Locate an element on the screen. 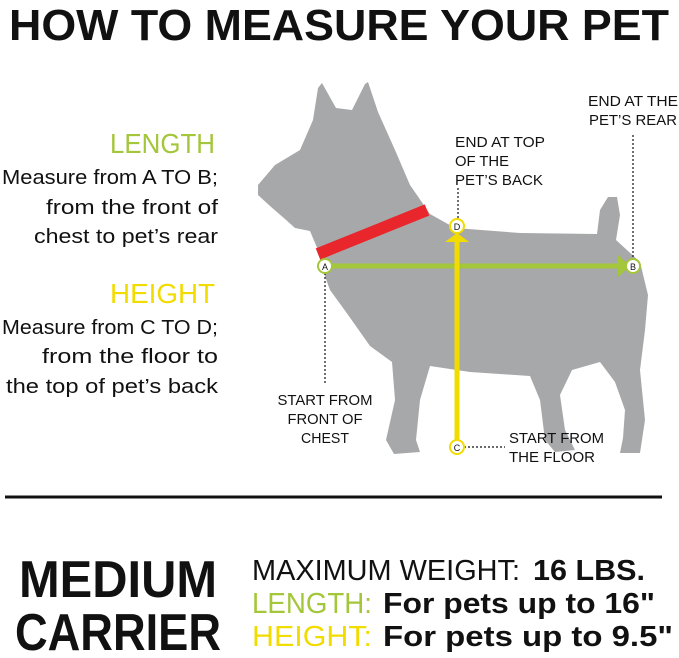 This screenshot has height=658, width=679. length-line: chest to pet’s rear is located at coordinates (126, 237).